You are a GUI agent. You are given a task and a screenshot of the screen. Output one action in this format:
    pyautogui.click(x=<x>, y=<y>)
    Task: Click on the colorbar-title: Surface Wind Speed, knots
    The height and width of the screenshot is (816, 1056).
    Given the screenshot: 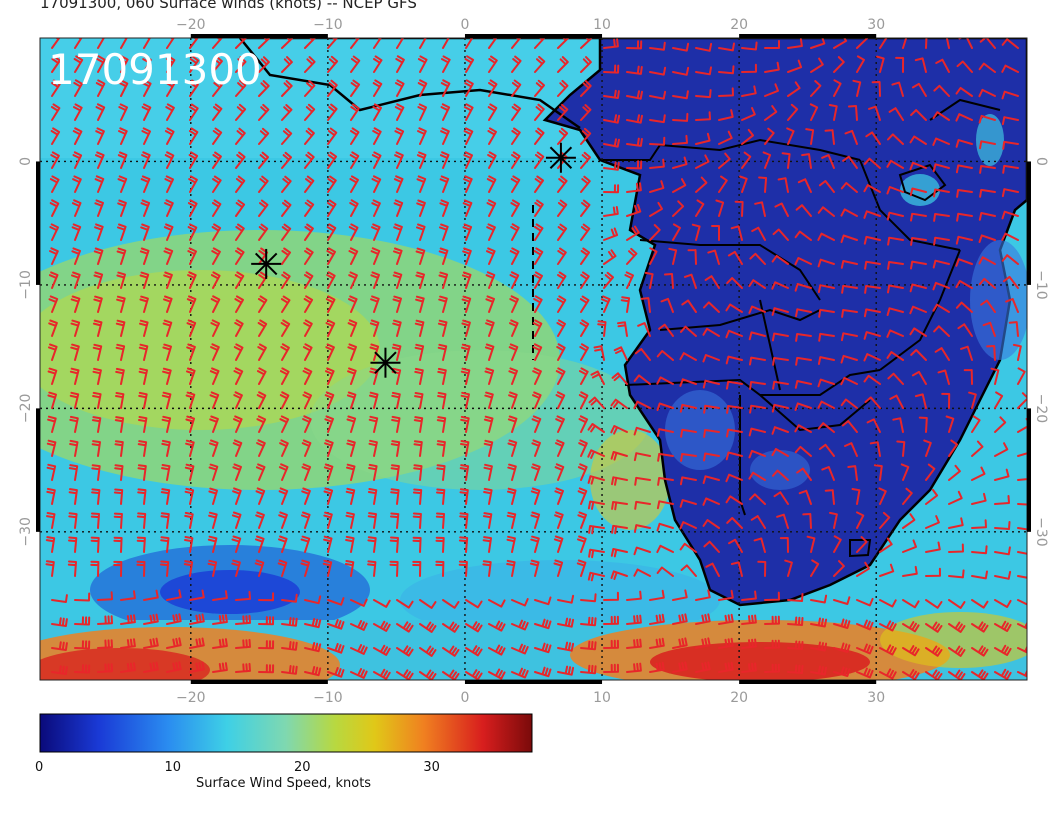 What is the action you would take?
    pyautogui.click(x=284, y=783)
    